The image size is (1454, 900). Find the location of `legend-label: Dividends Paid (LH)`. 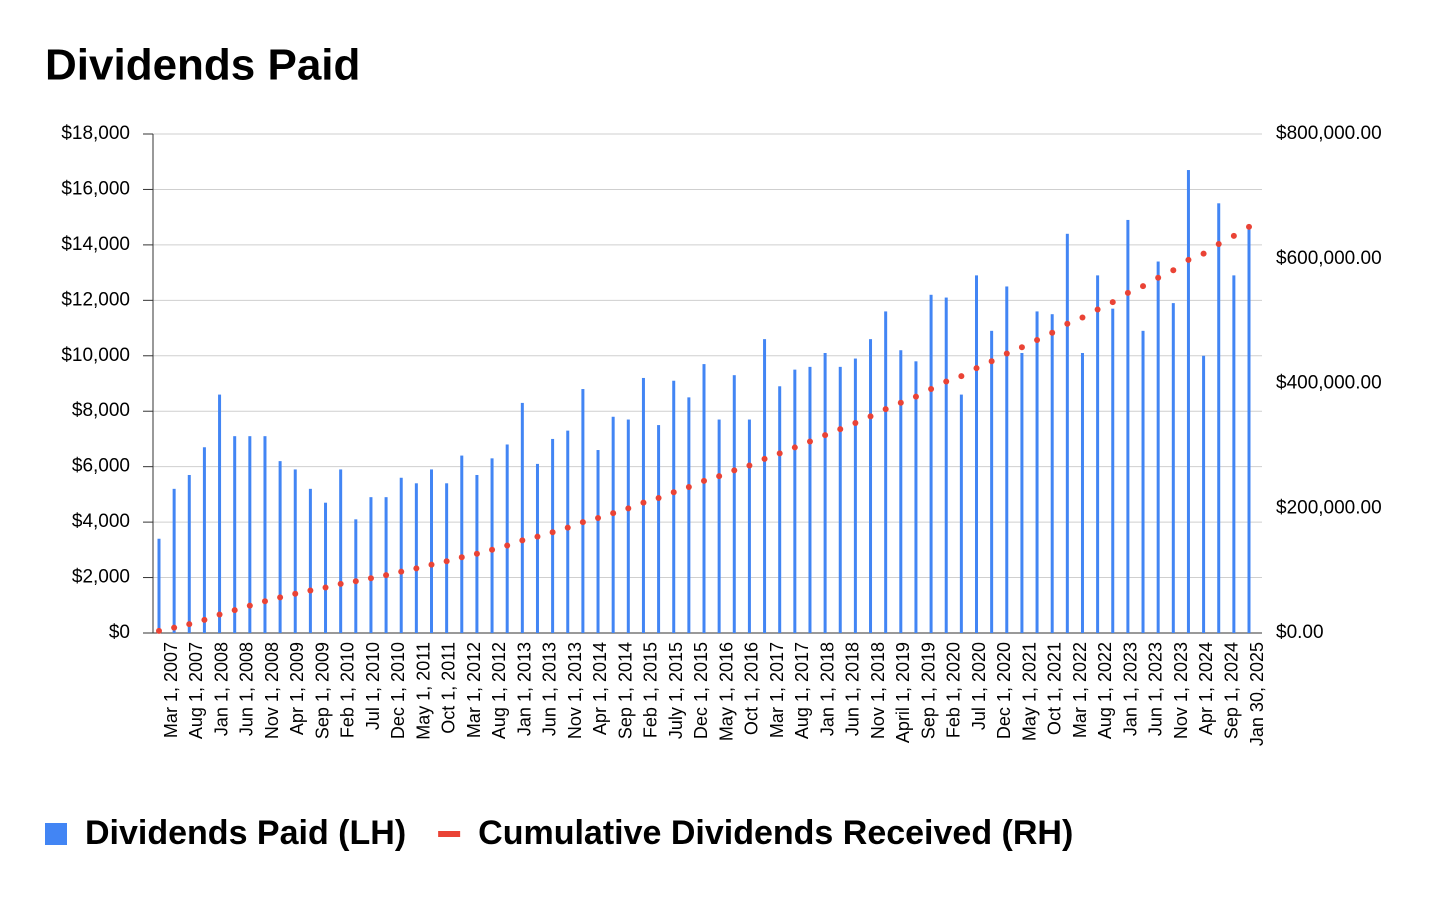

legend-label: Dividends Paid (LH) is located at coordinates (245, 833).